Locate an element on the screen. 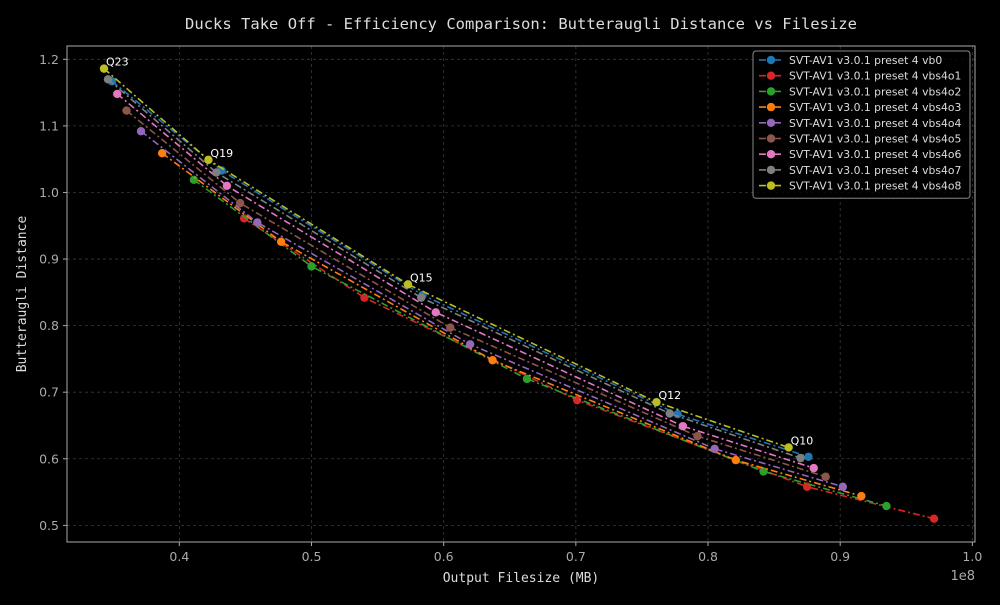 The height and width of the screenshot is (605, 1000). legend-label: SVT-AV1 v3.0.1 preset 4 vbs4o6 is located at coordinates (875, 154).